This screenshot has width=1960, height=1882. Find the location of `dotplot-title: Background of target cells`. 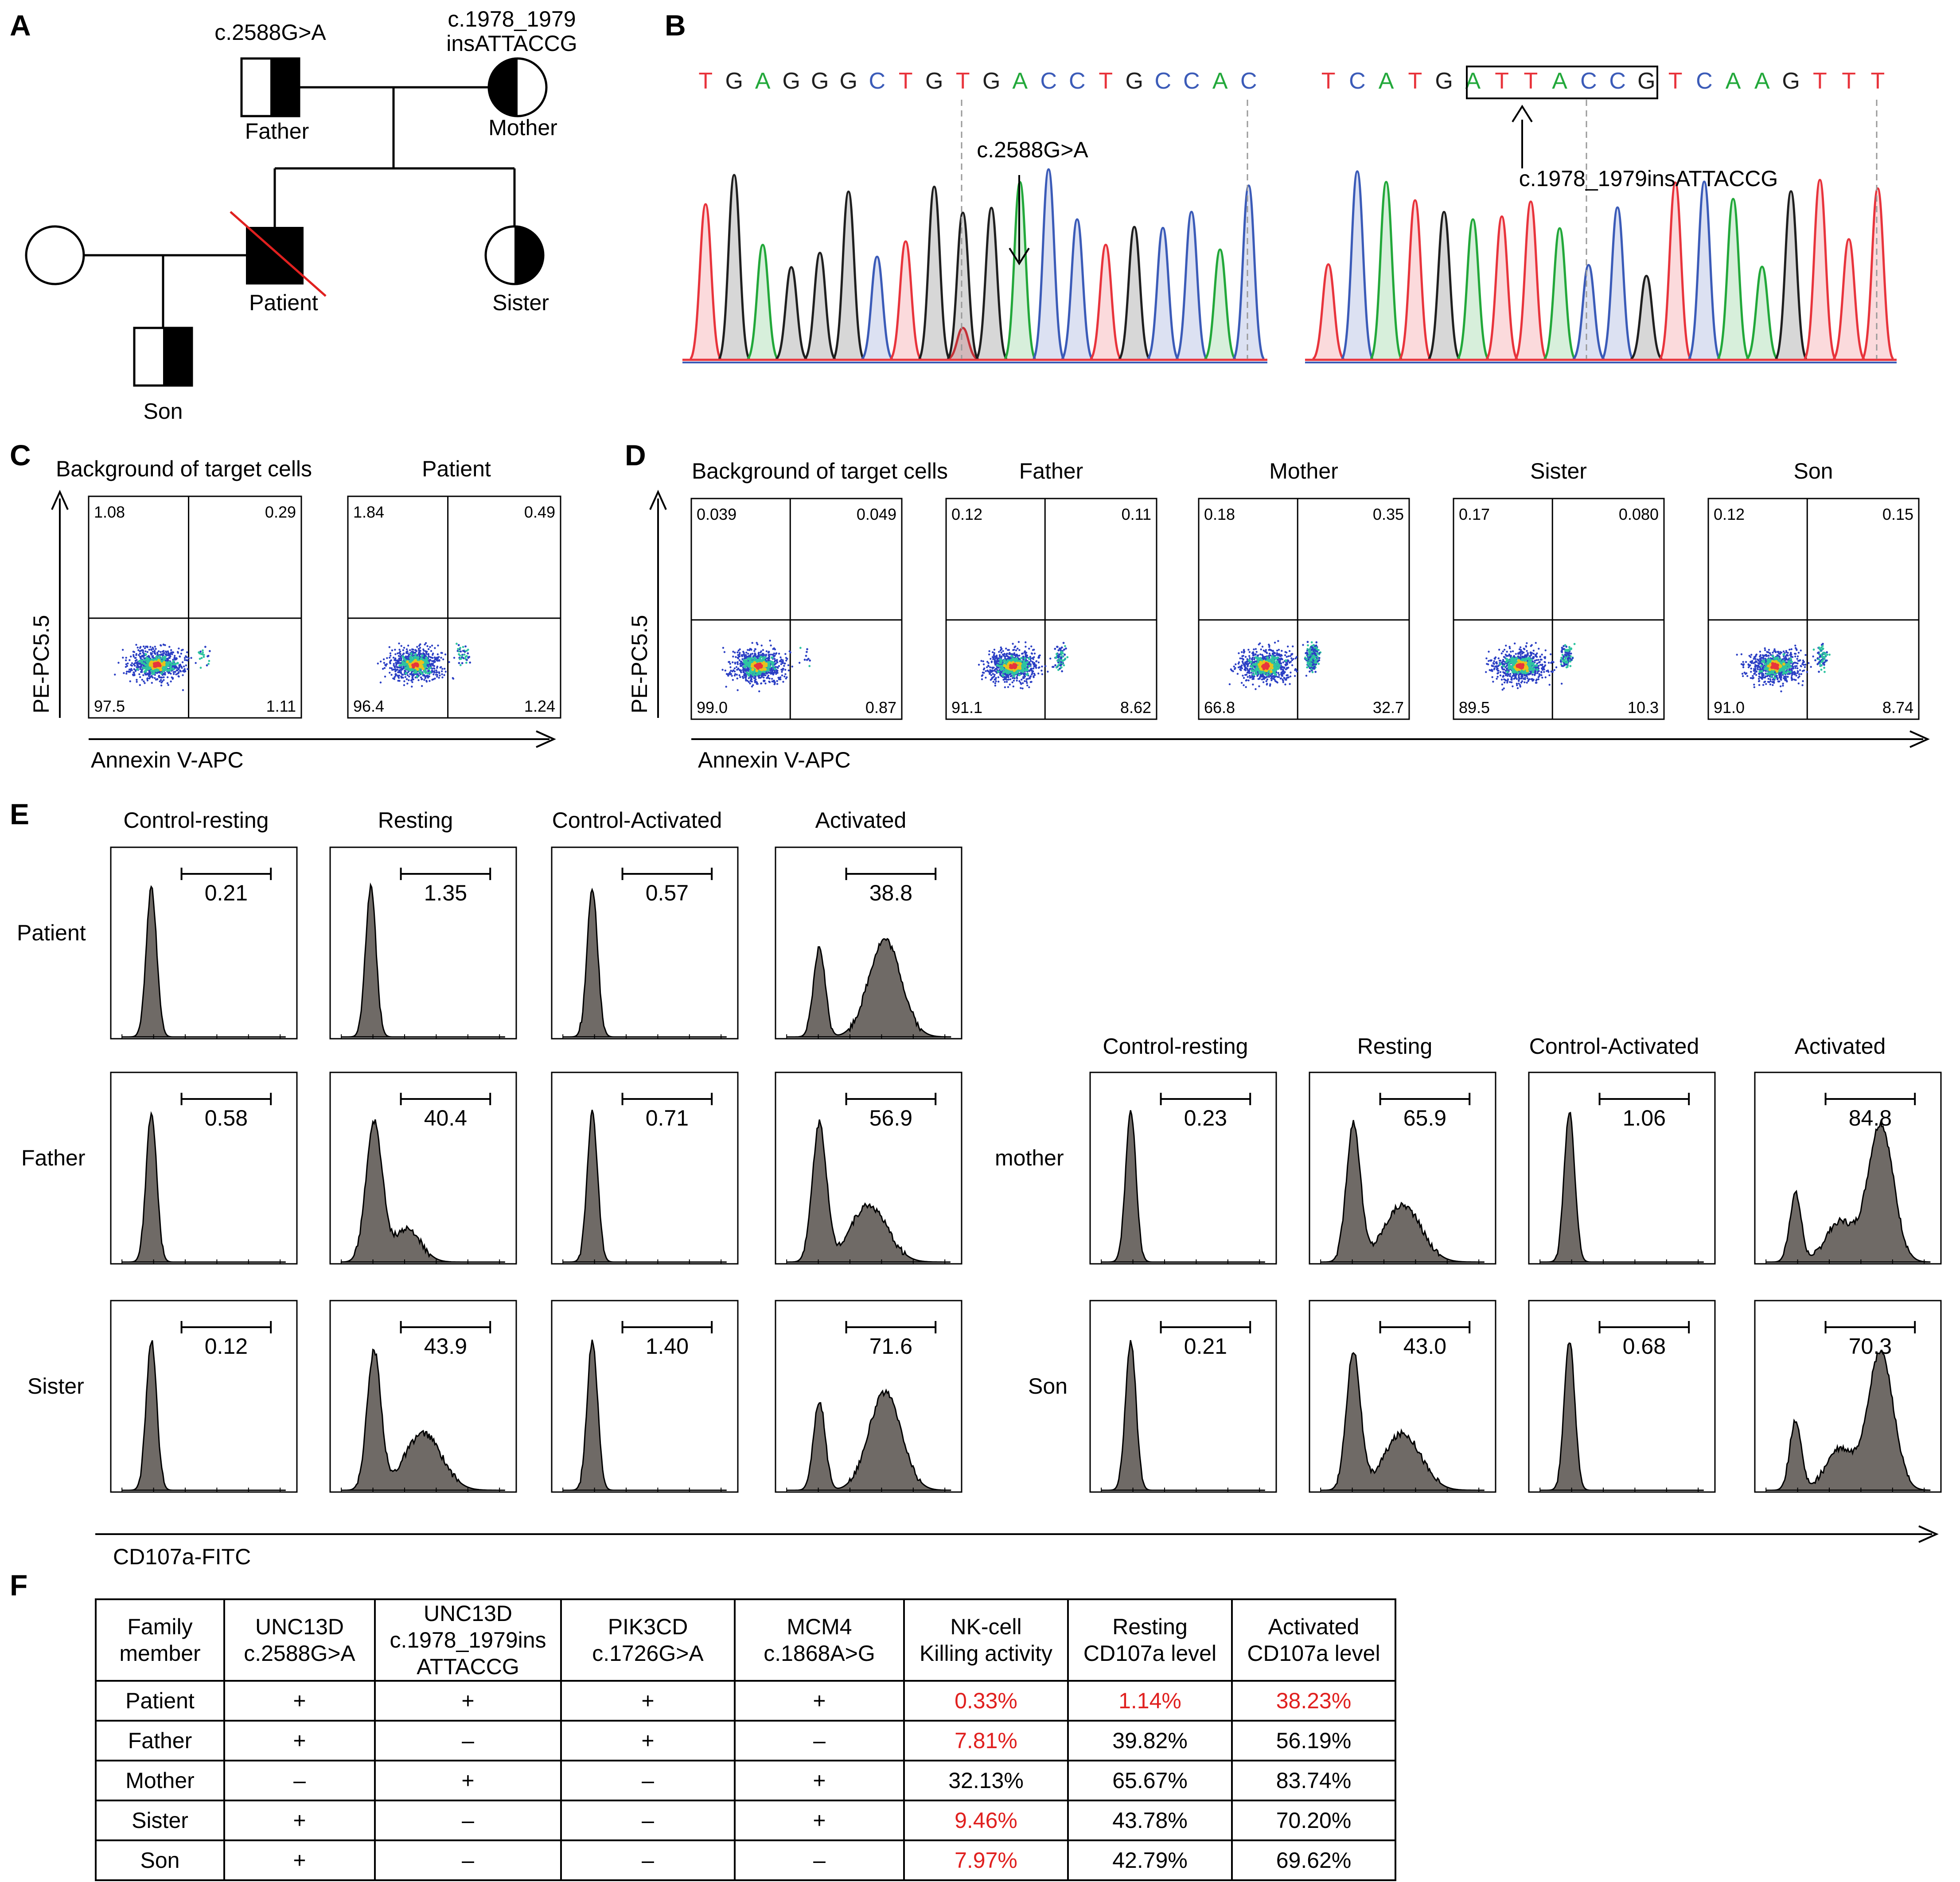

dotplot-title: Background of target cells is located at coordinates (820, 471).